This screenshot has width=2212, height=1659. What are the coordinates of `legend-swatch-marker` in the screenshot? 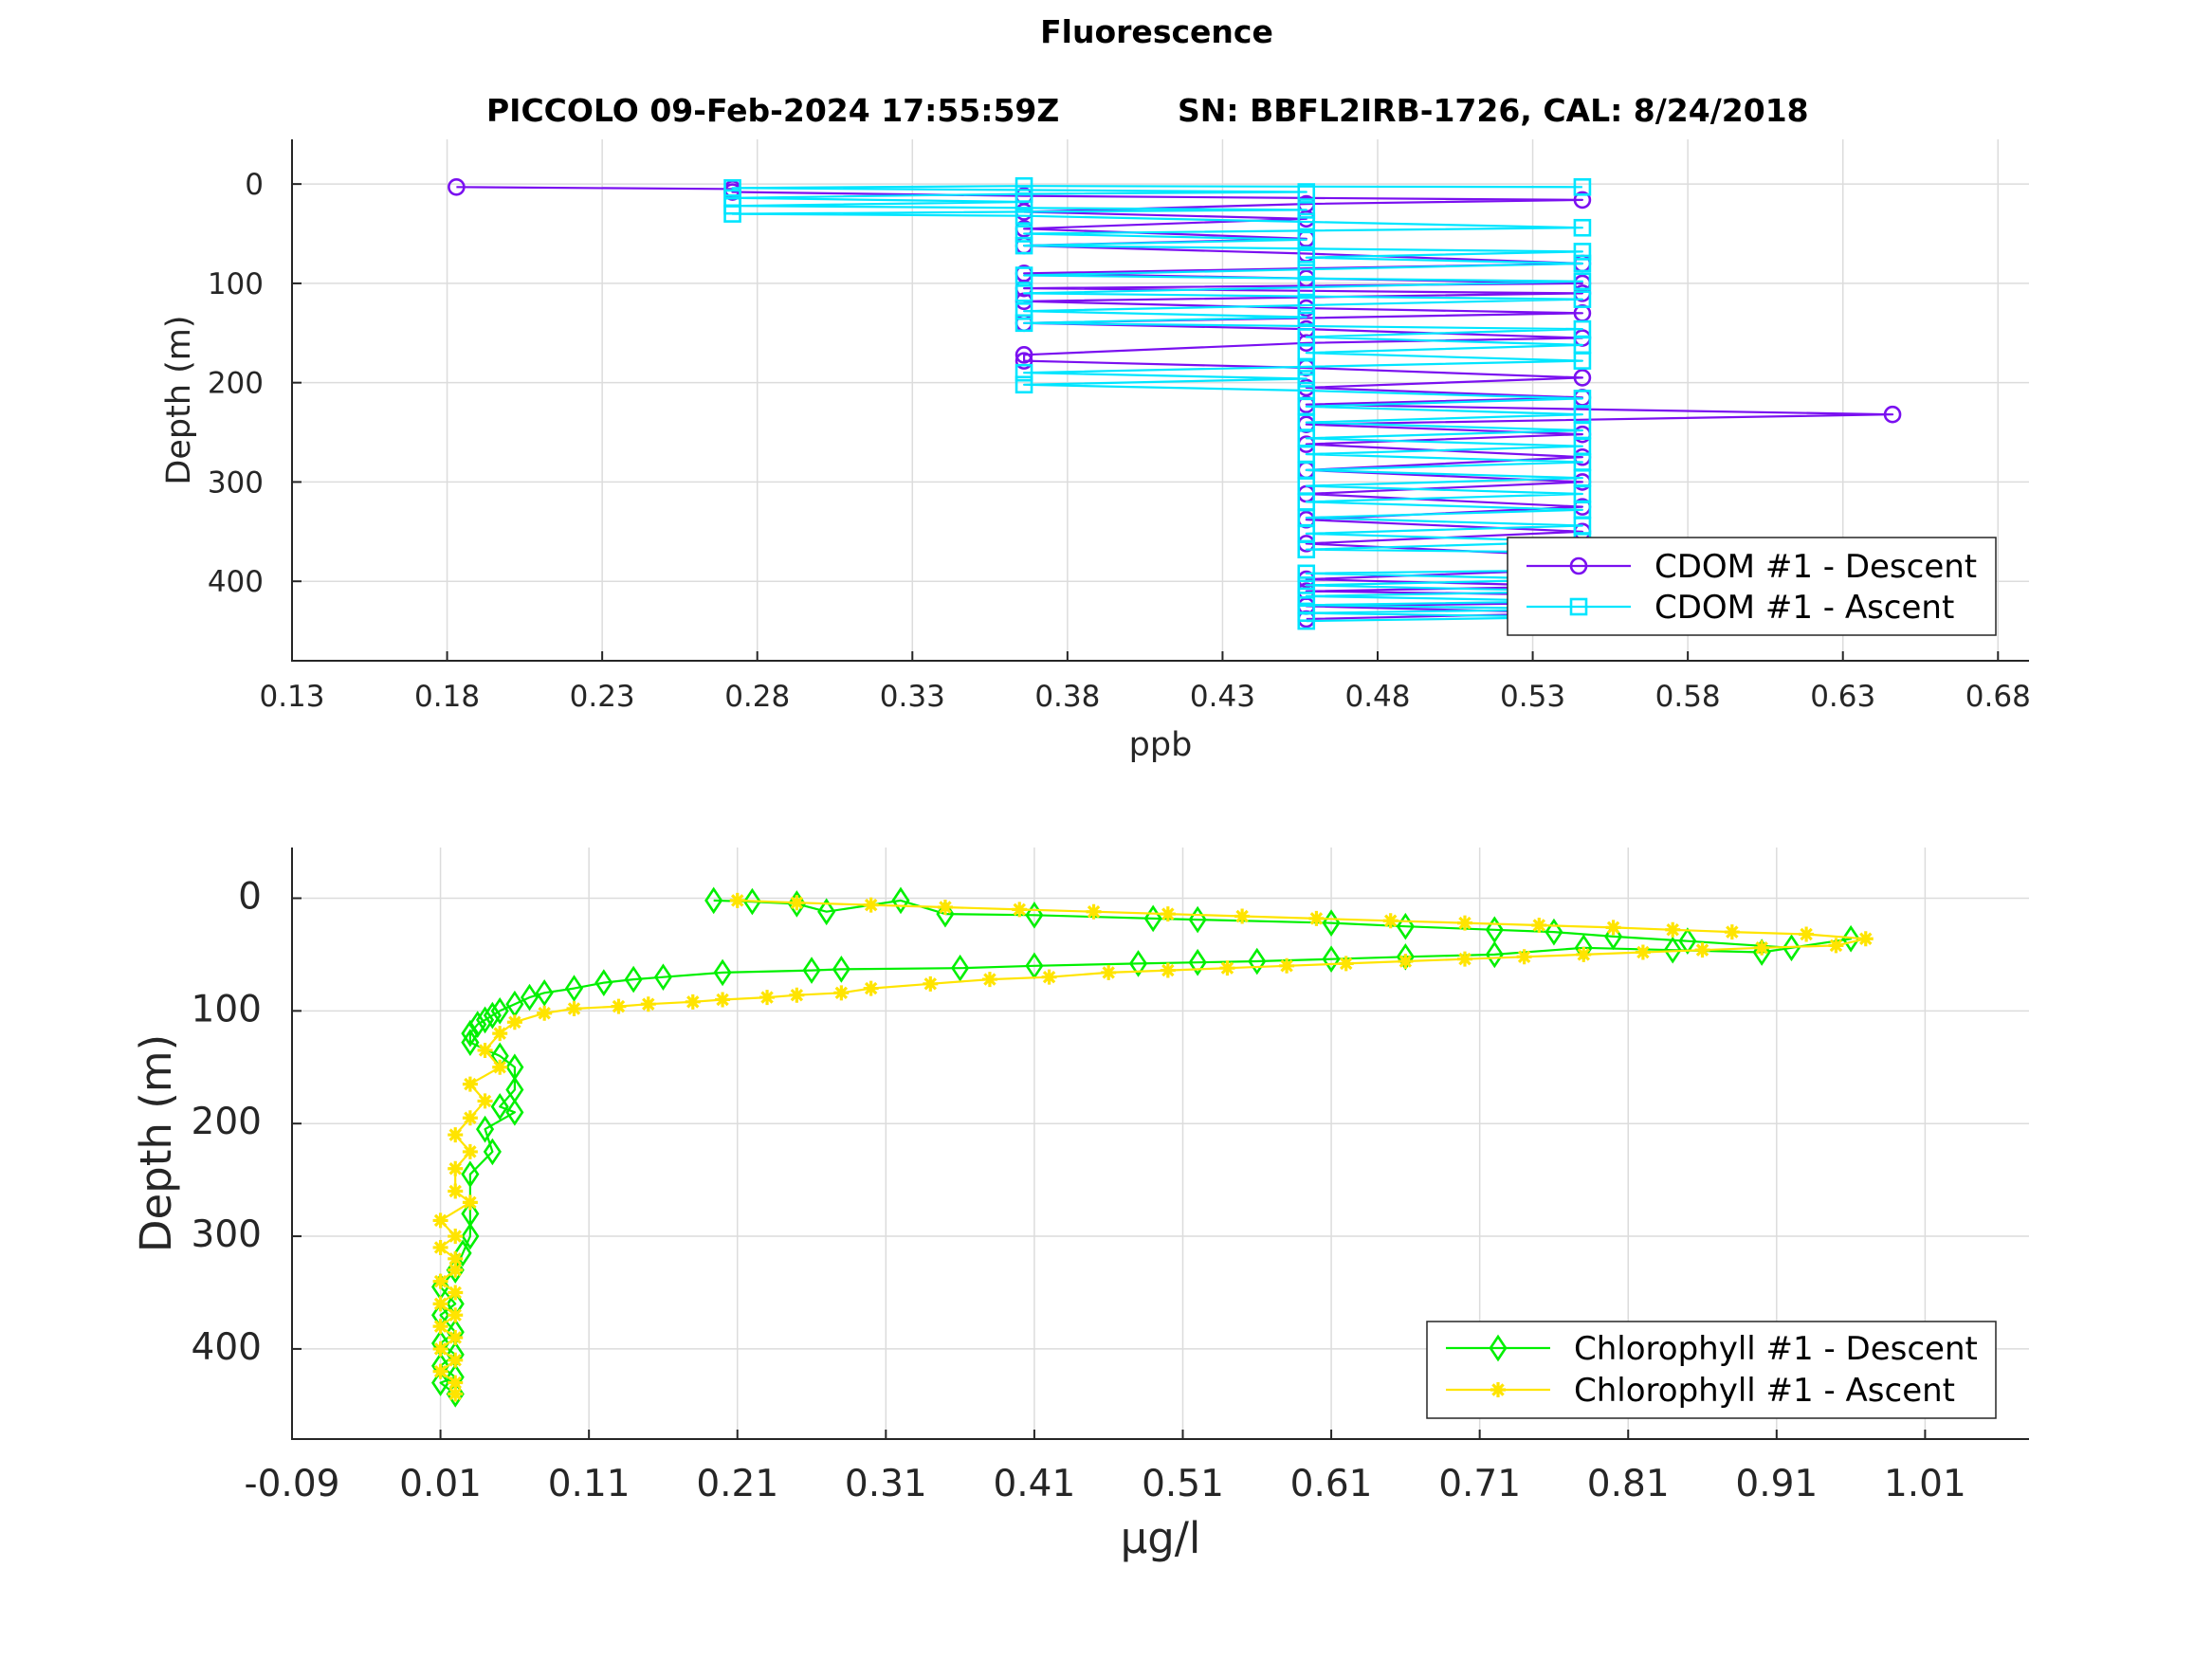 It's located at (1498, 1348).